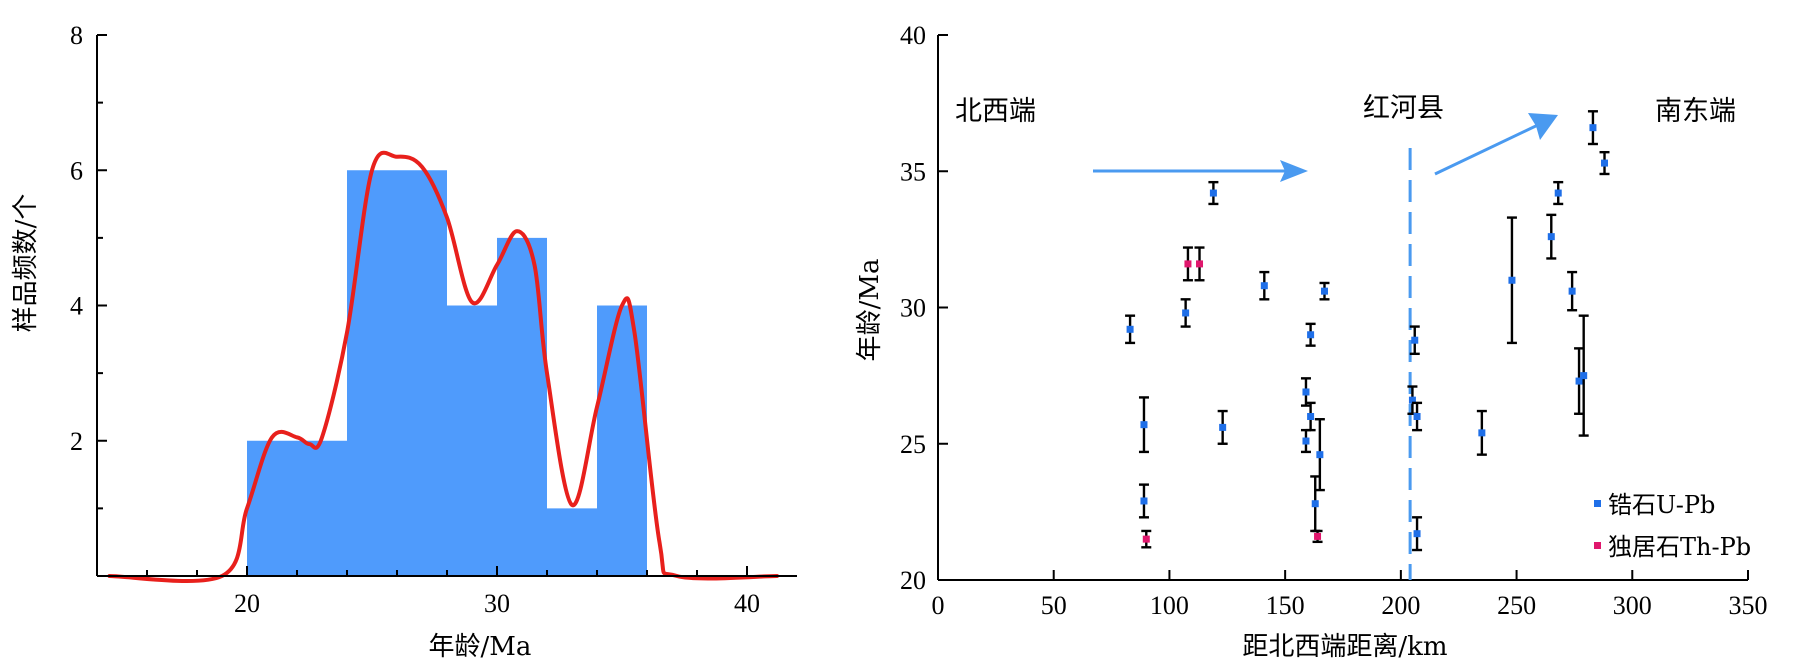 The image size is (1800, 663). What do you see at coordinates (1487, 149) in the screenshot?
I see `arrow-shaft` at bounding box center [1487, 149].